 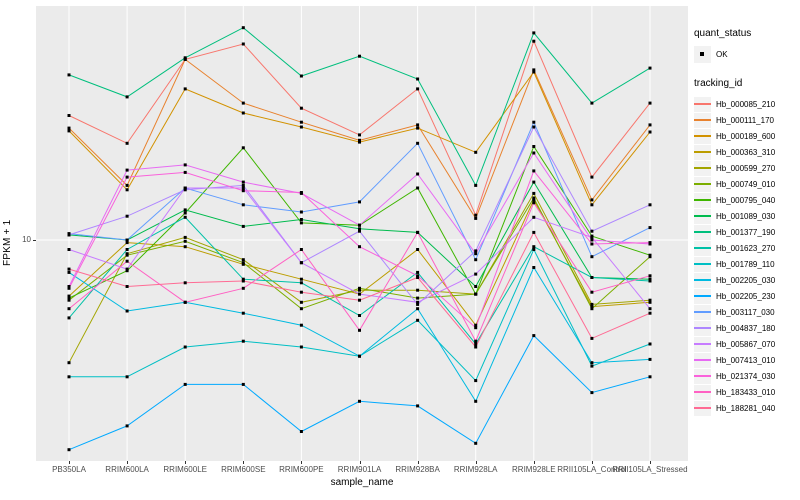 What do you see at coordinates (127, 469) in the screenshot?
I see `x-tick-label: RRIM600LA` at bounding box center [127, 469].